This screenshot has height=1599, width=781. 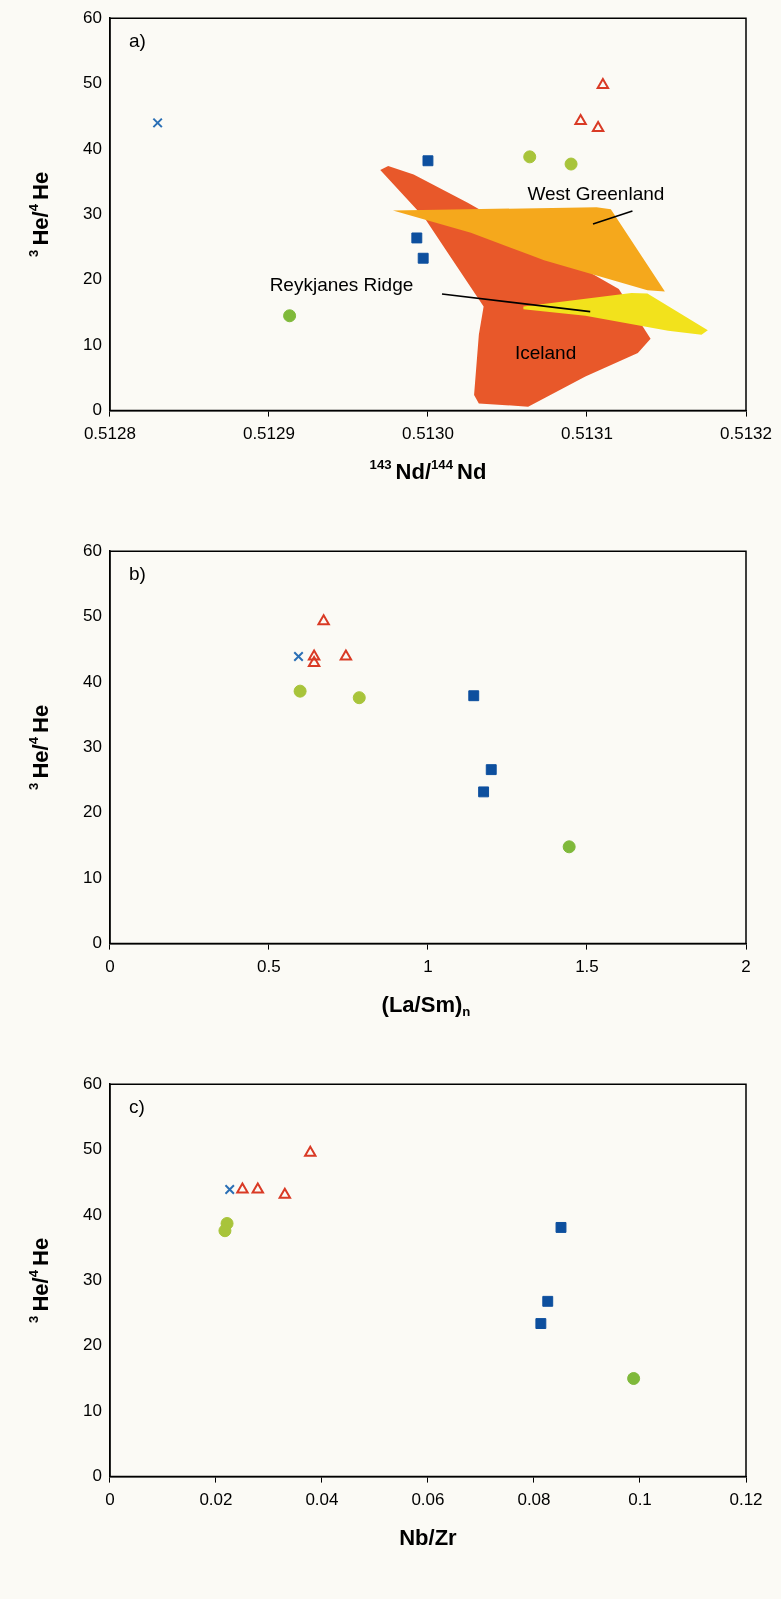 What do you see at coordinates (136, 1106) in the screenshot?
I see `annotation: c)` at bounding box center [136, 1106].